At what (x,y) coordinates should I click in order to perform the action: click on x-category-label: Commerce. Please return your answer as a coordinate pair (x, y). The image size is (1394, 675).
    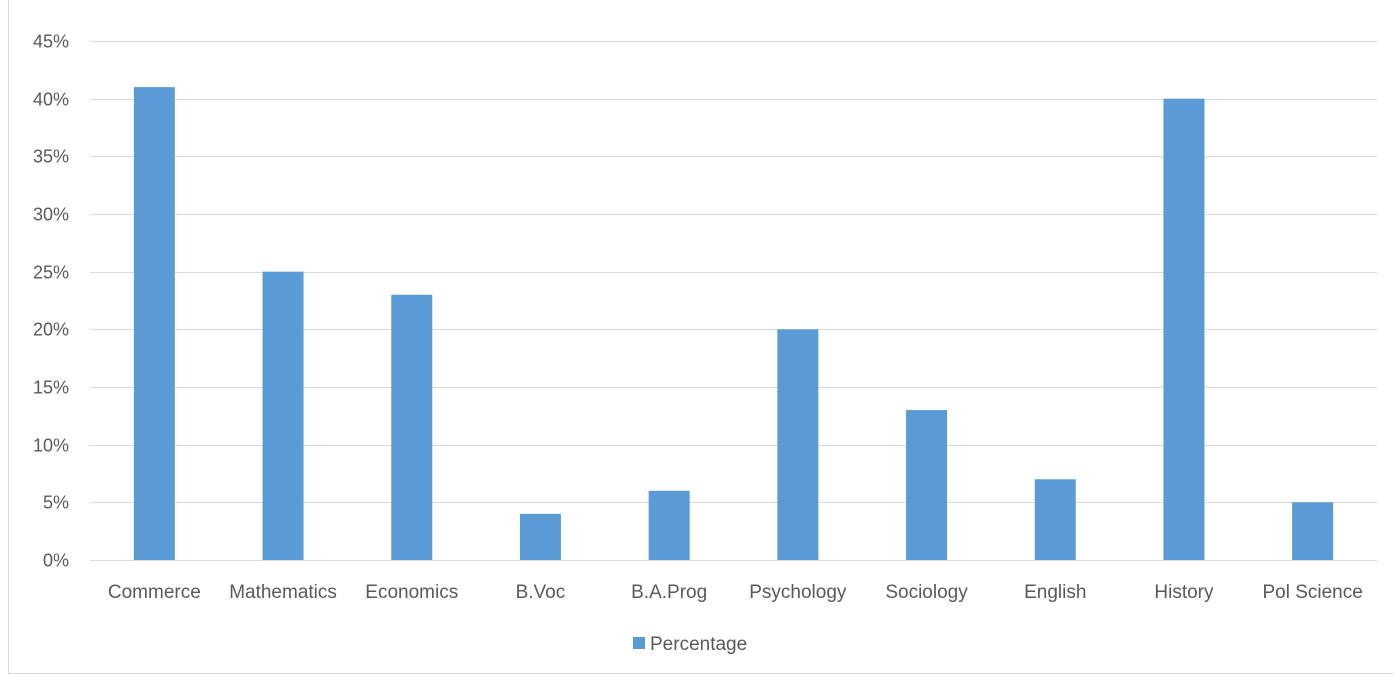
    Looking at the image, I should click on (154, 592).